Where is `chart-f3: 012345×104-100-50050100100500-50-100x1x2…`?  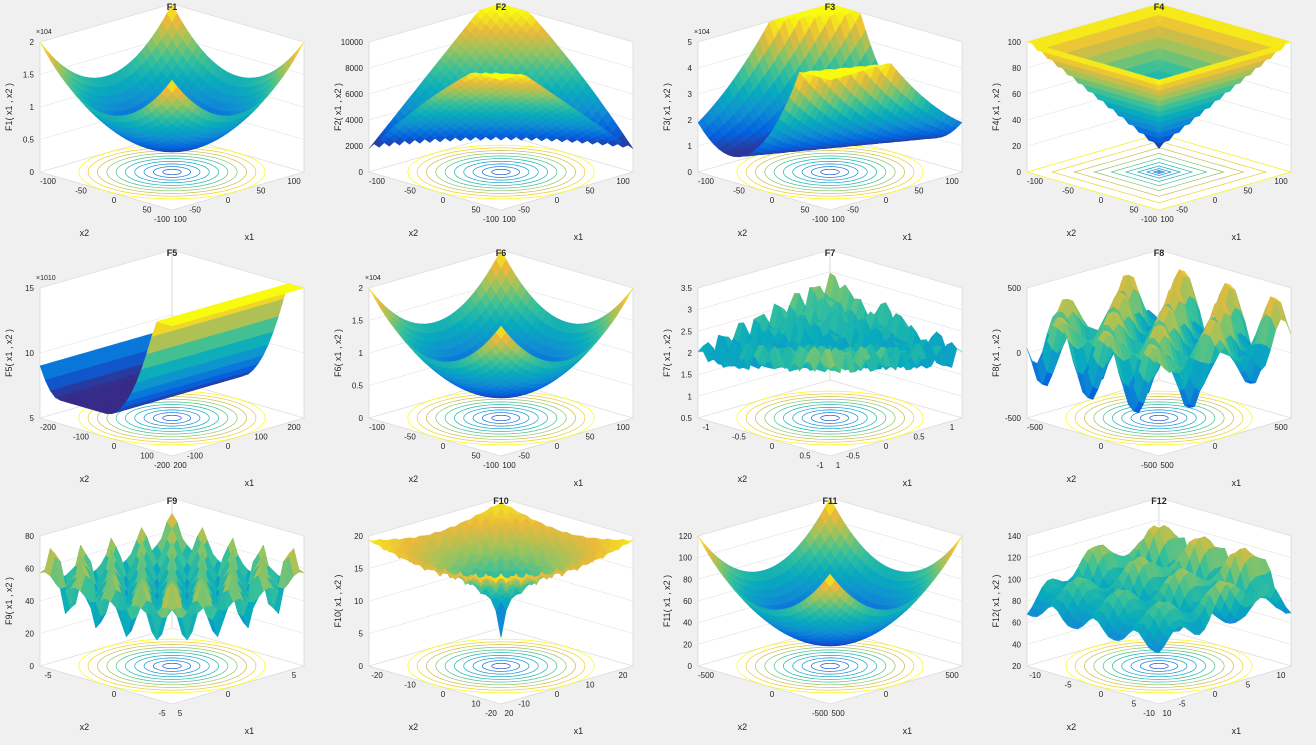
chart-f3: 012345×104-100-50050100100500-50-100x1x2… is located at coordinates (822, 123).